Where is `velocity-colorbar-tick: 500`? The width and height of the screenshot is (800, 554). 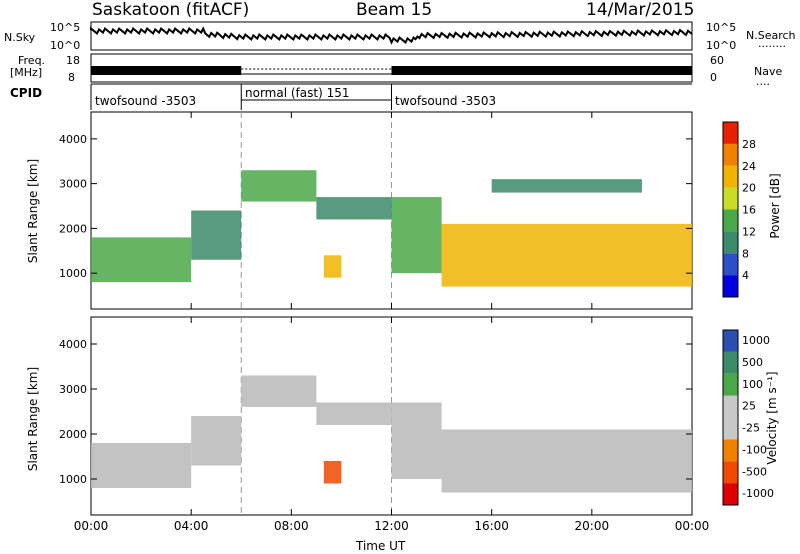 velocity-colorbar-tick: 500 is located at coordinates (752, 362).